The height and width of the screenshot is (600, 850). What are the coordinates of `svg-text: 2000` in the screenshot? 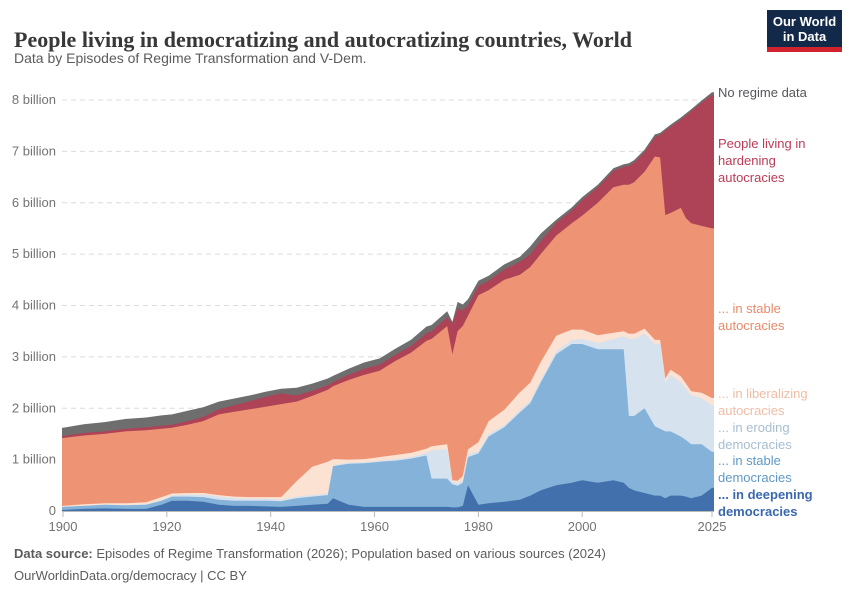 It's located at (582, 526).